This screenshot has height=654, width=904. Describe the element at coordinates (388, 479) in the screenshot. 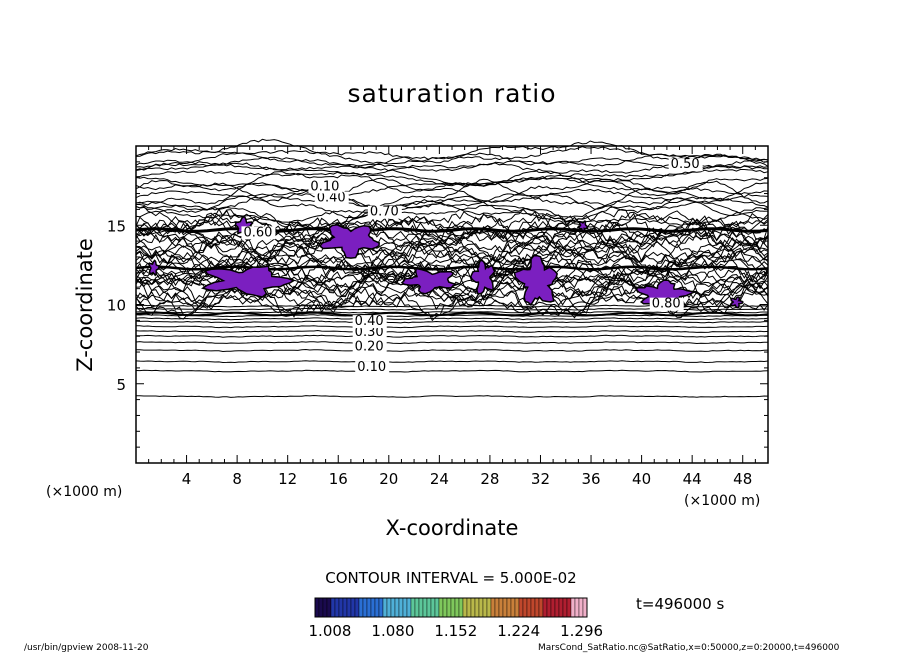

I see `x-tick-label-4: 20` at that location.